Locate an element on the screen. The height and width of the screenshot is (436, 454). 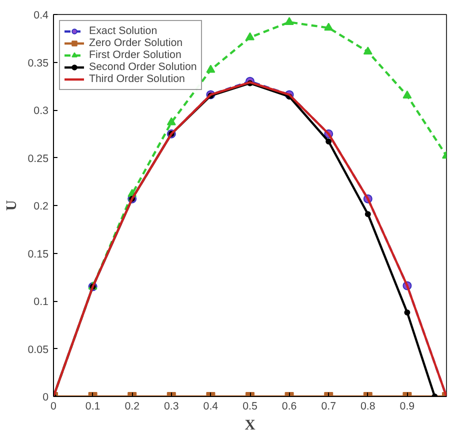
y-tick-label: 0.05 is located at coordinates (38, 350).